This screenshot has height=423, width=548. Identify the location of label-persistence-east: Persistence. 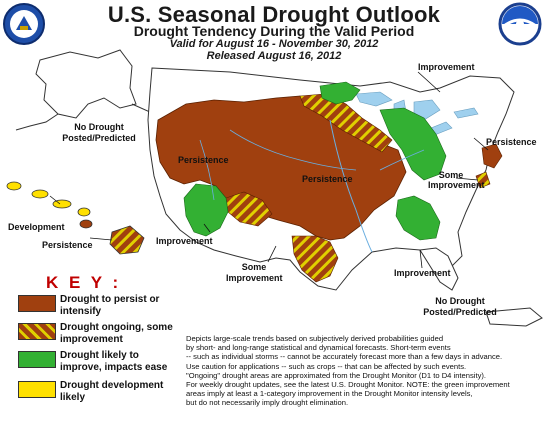
(511, 142).